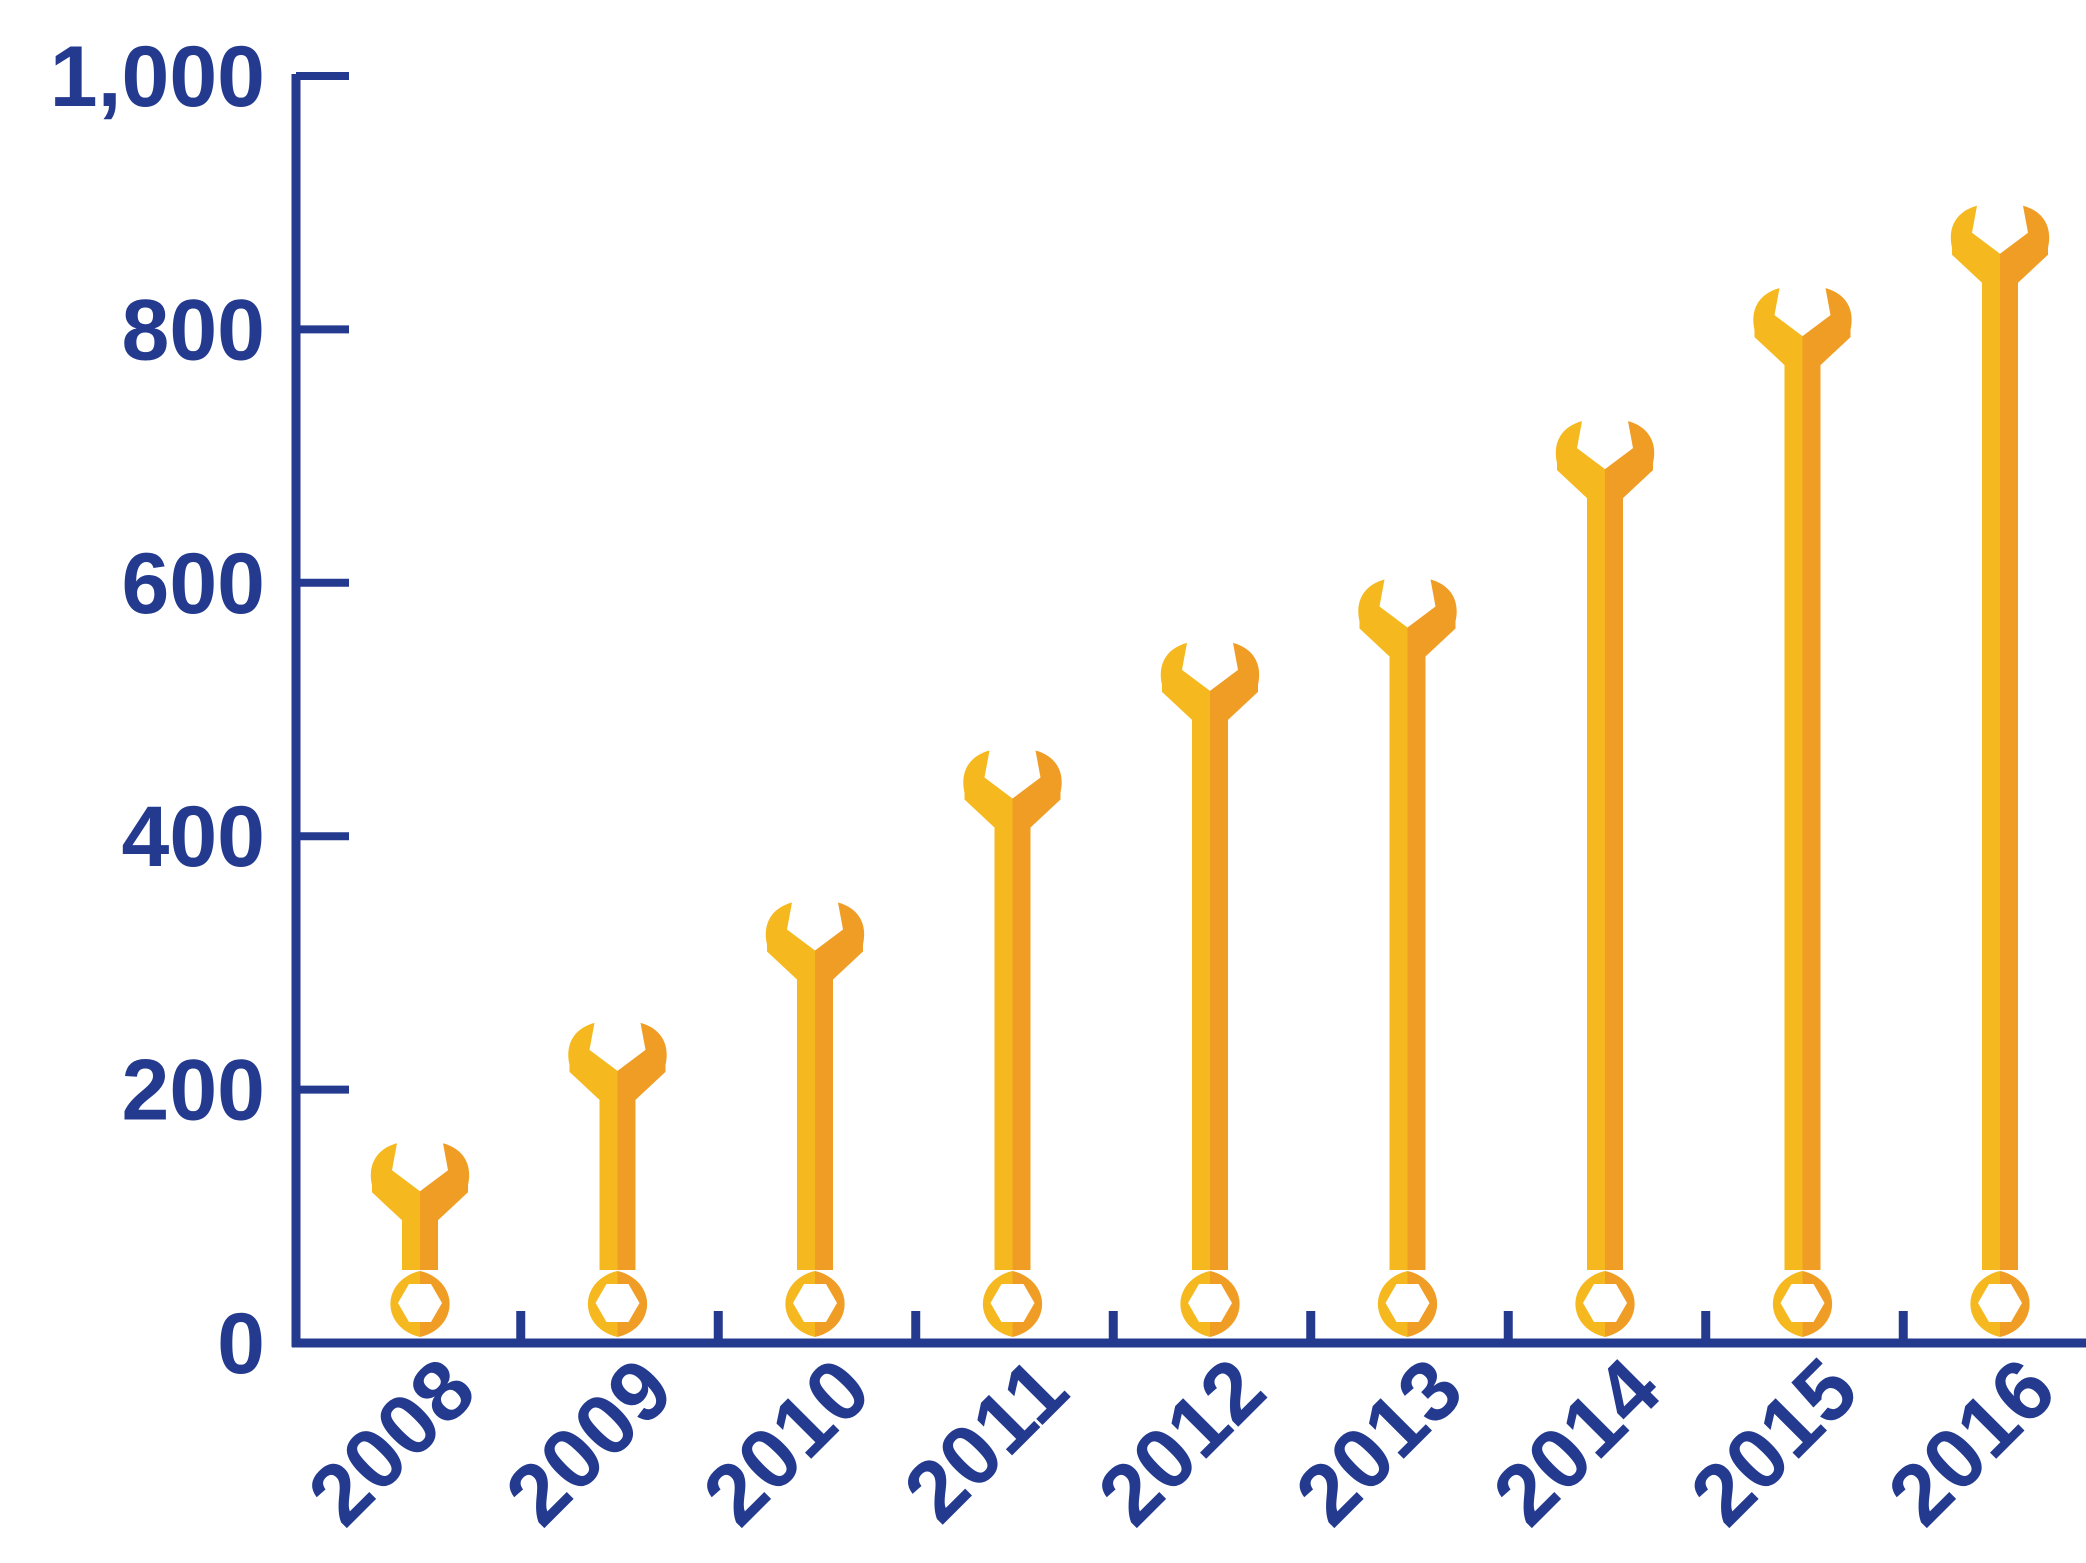 The image size is (2086, 1563). Describe the element at coordinates (1576, 1441) in the screenshot. I see `x-tick-label-2014: 2014` at that location.